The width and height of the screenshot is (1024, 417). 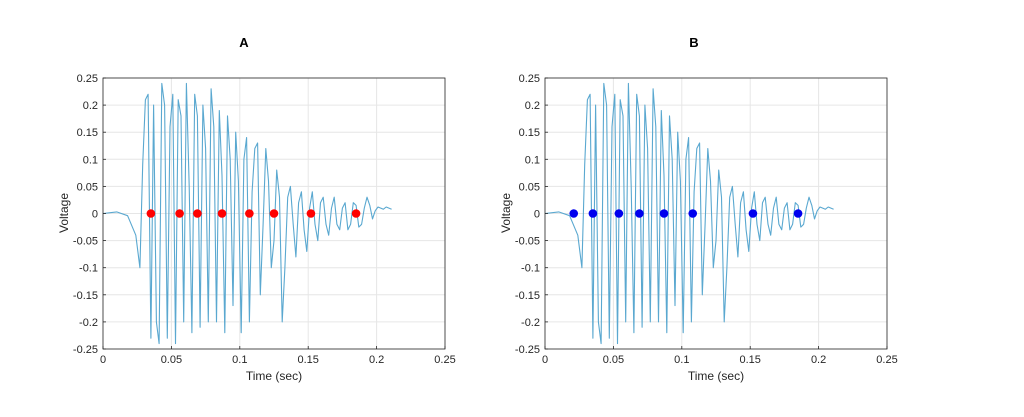 What do you see at coordinates (693, 42) in the screenshot?
I see `chart-title: B` at bounding box center [693, 42].